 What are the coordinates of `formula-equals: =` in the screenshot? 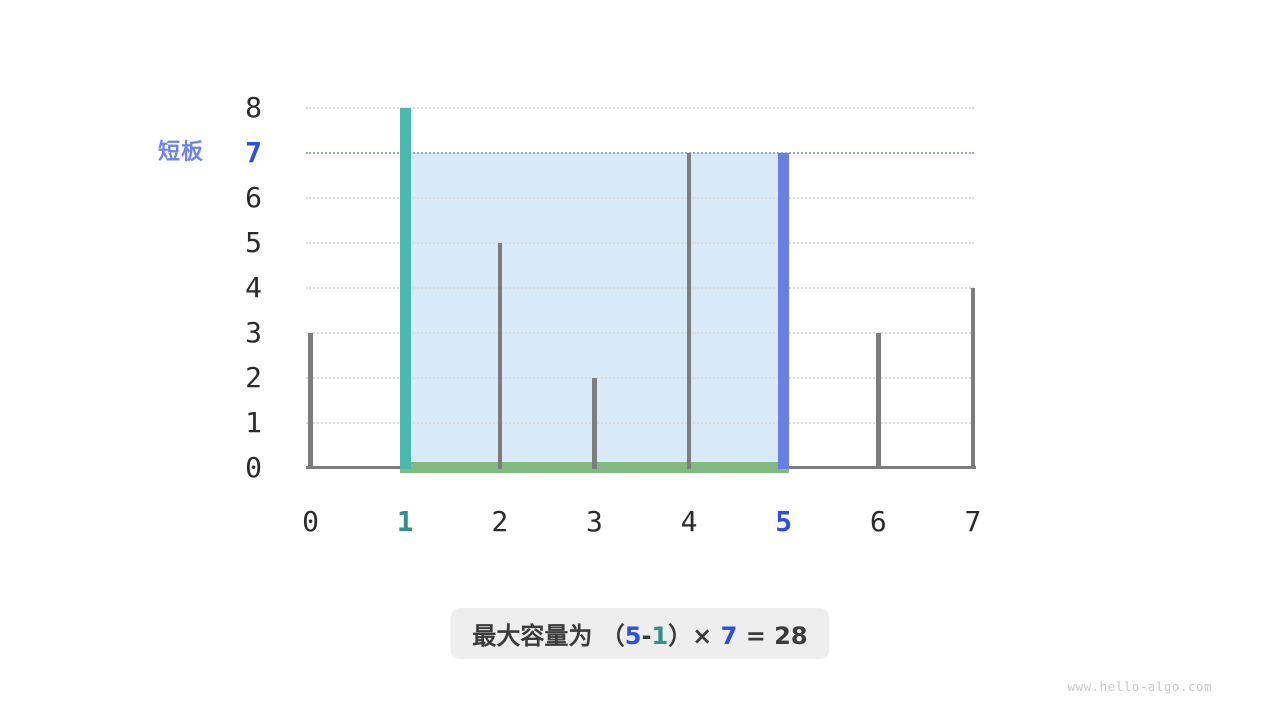 It's located at (756, 636).